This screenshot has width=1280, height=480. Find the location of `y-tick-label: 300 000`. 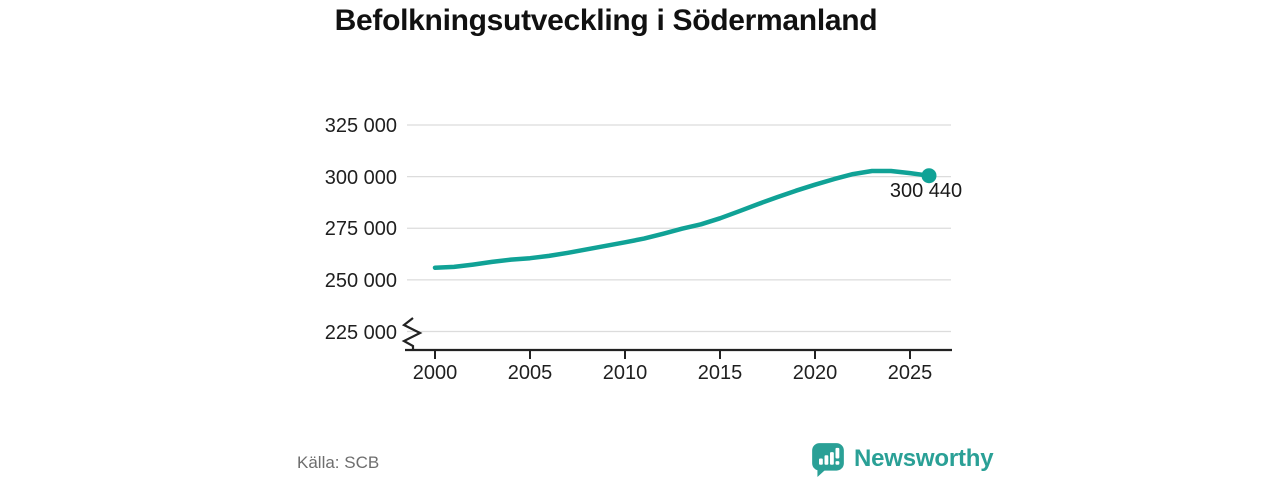

y-tick-label: 300 000 is located at coordinates (360, 177).